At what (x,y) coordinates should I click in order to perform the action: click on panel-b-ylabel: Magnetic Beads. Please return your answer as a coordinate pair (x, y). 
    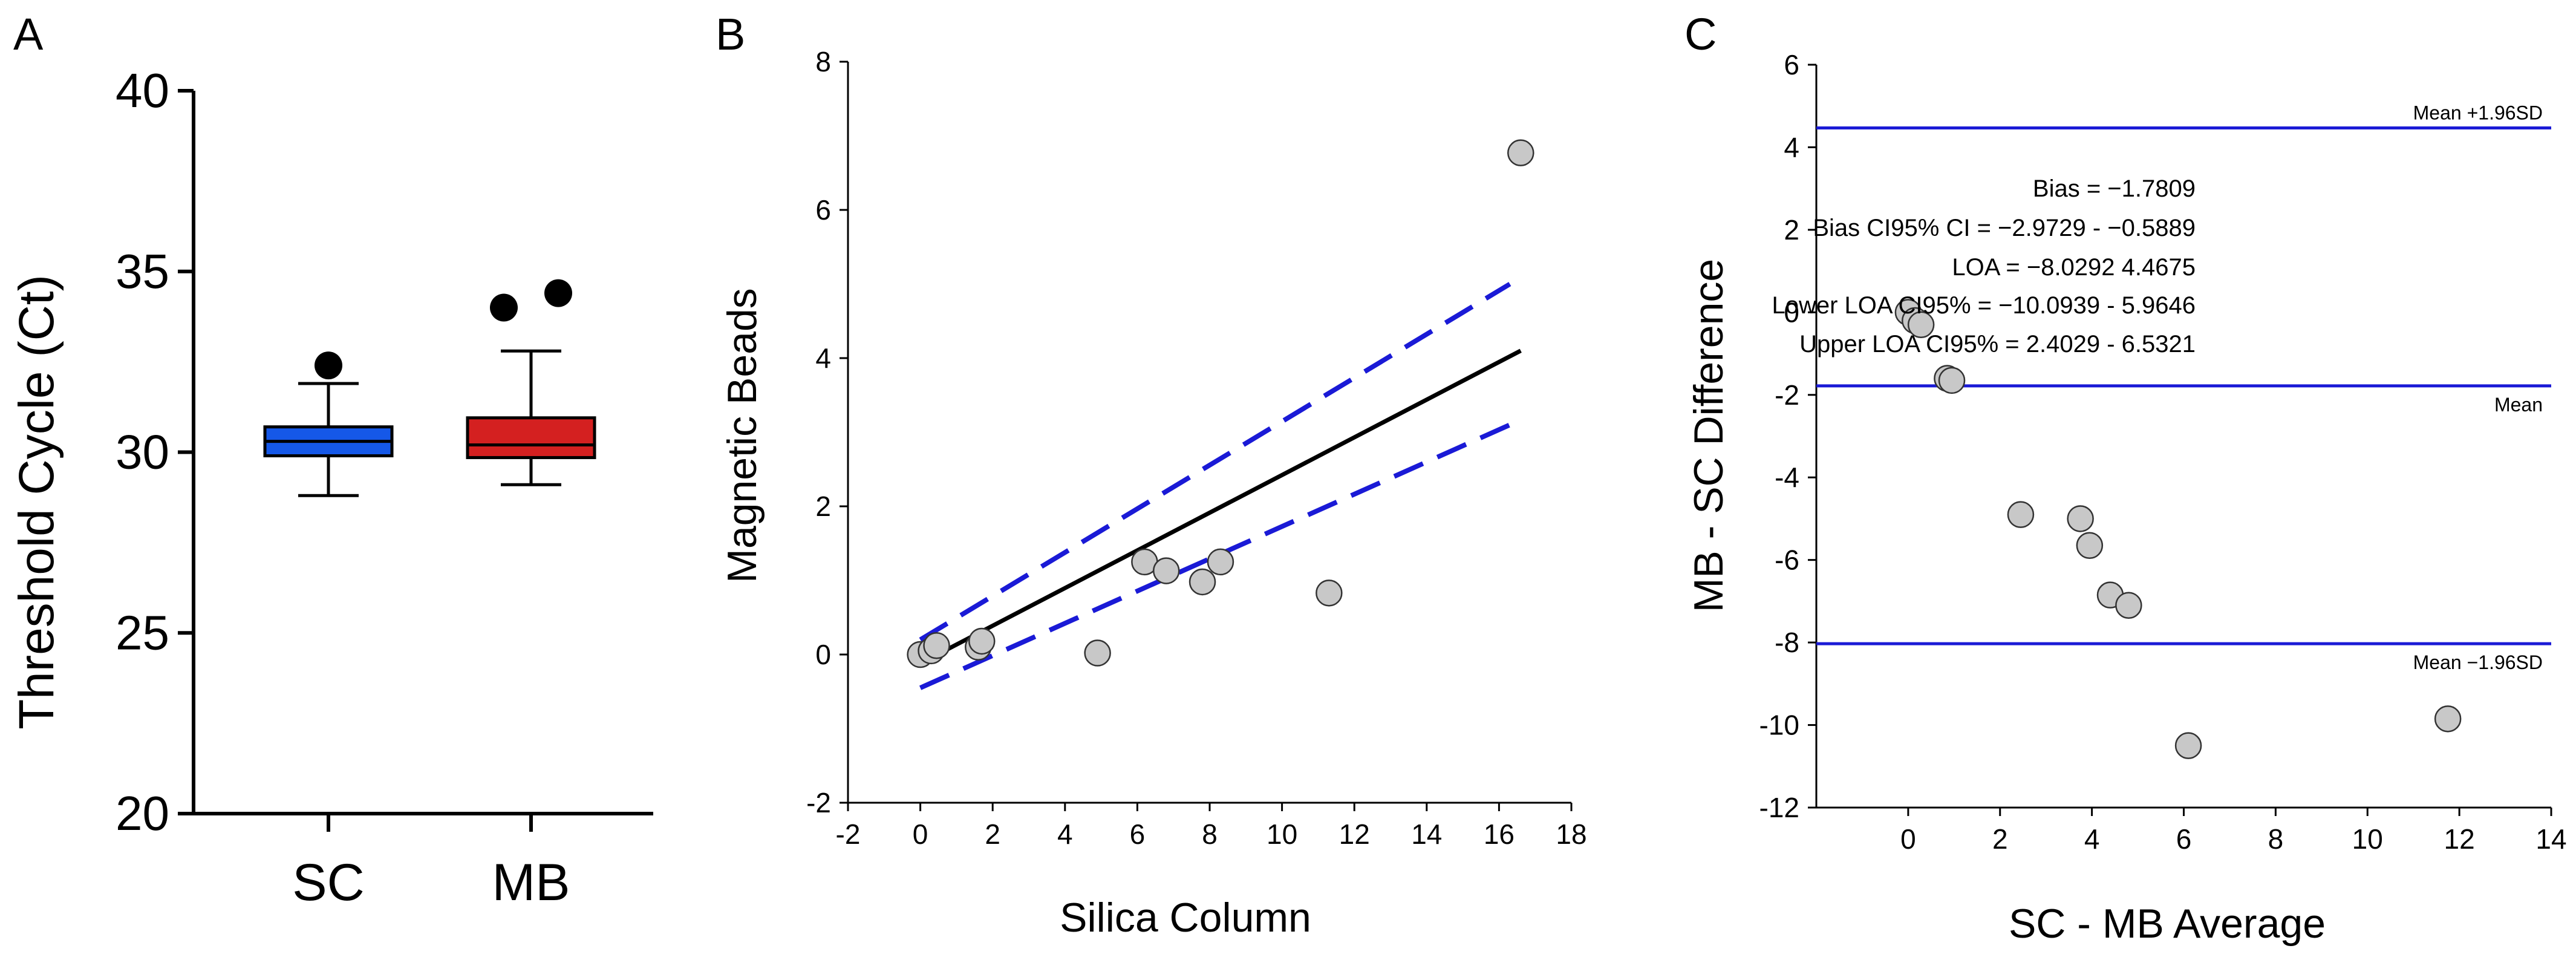
    Looking at the image, I should click on (742, 435).